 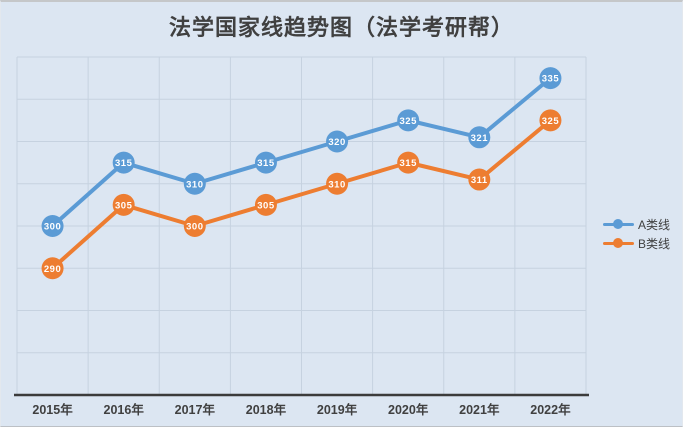 I want to click on legend-label-a: A类线, so click(x=654, y=224).